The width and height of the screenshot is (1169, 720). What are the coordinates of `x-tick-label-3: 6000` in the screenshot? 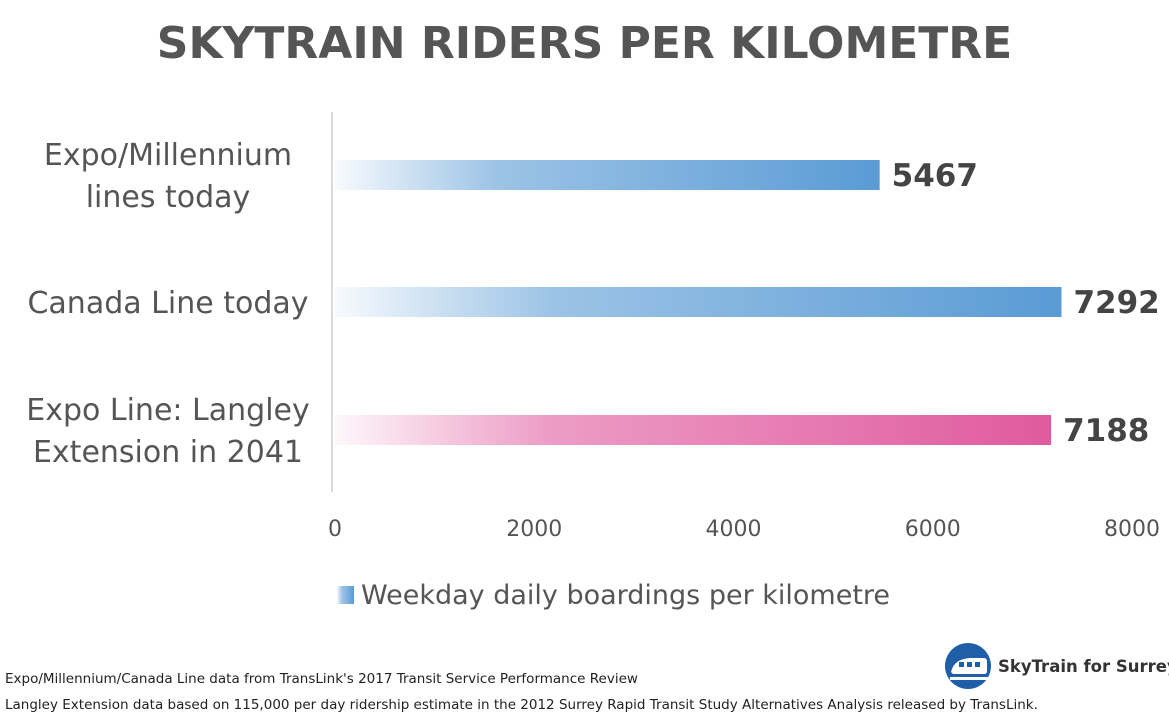 It's located at (933, 529).